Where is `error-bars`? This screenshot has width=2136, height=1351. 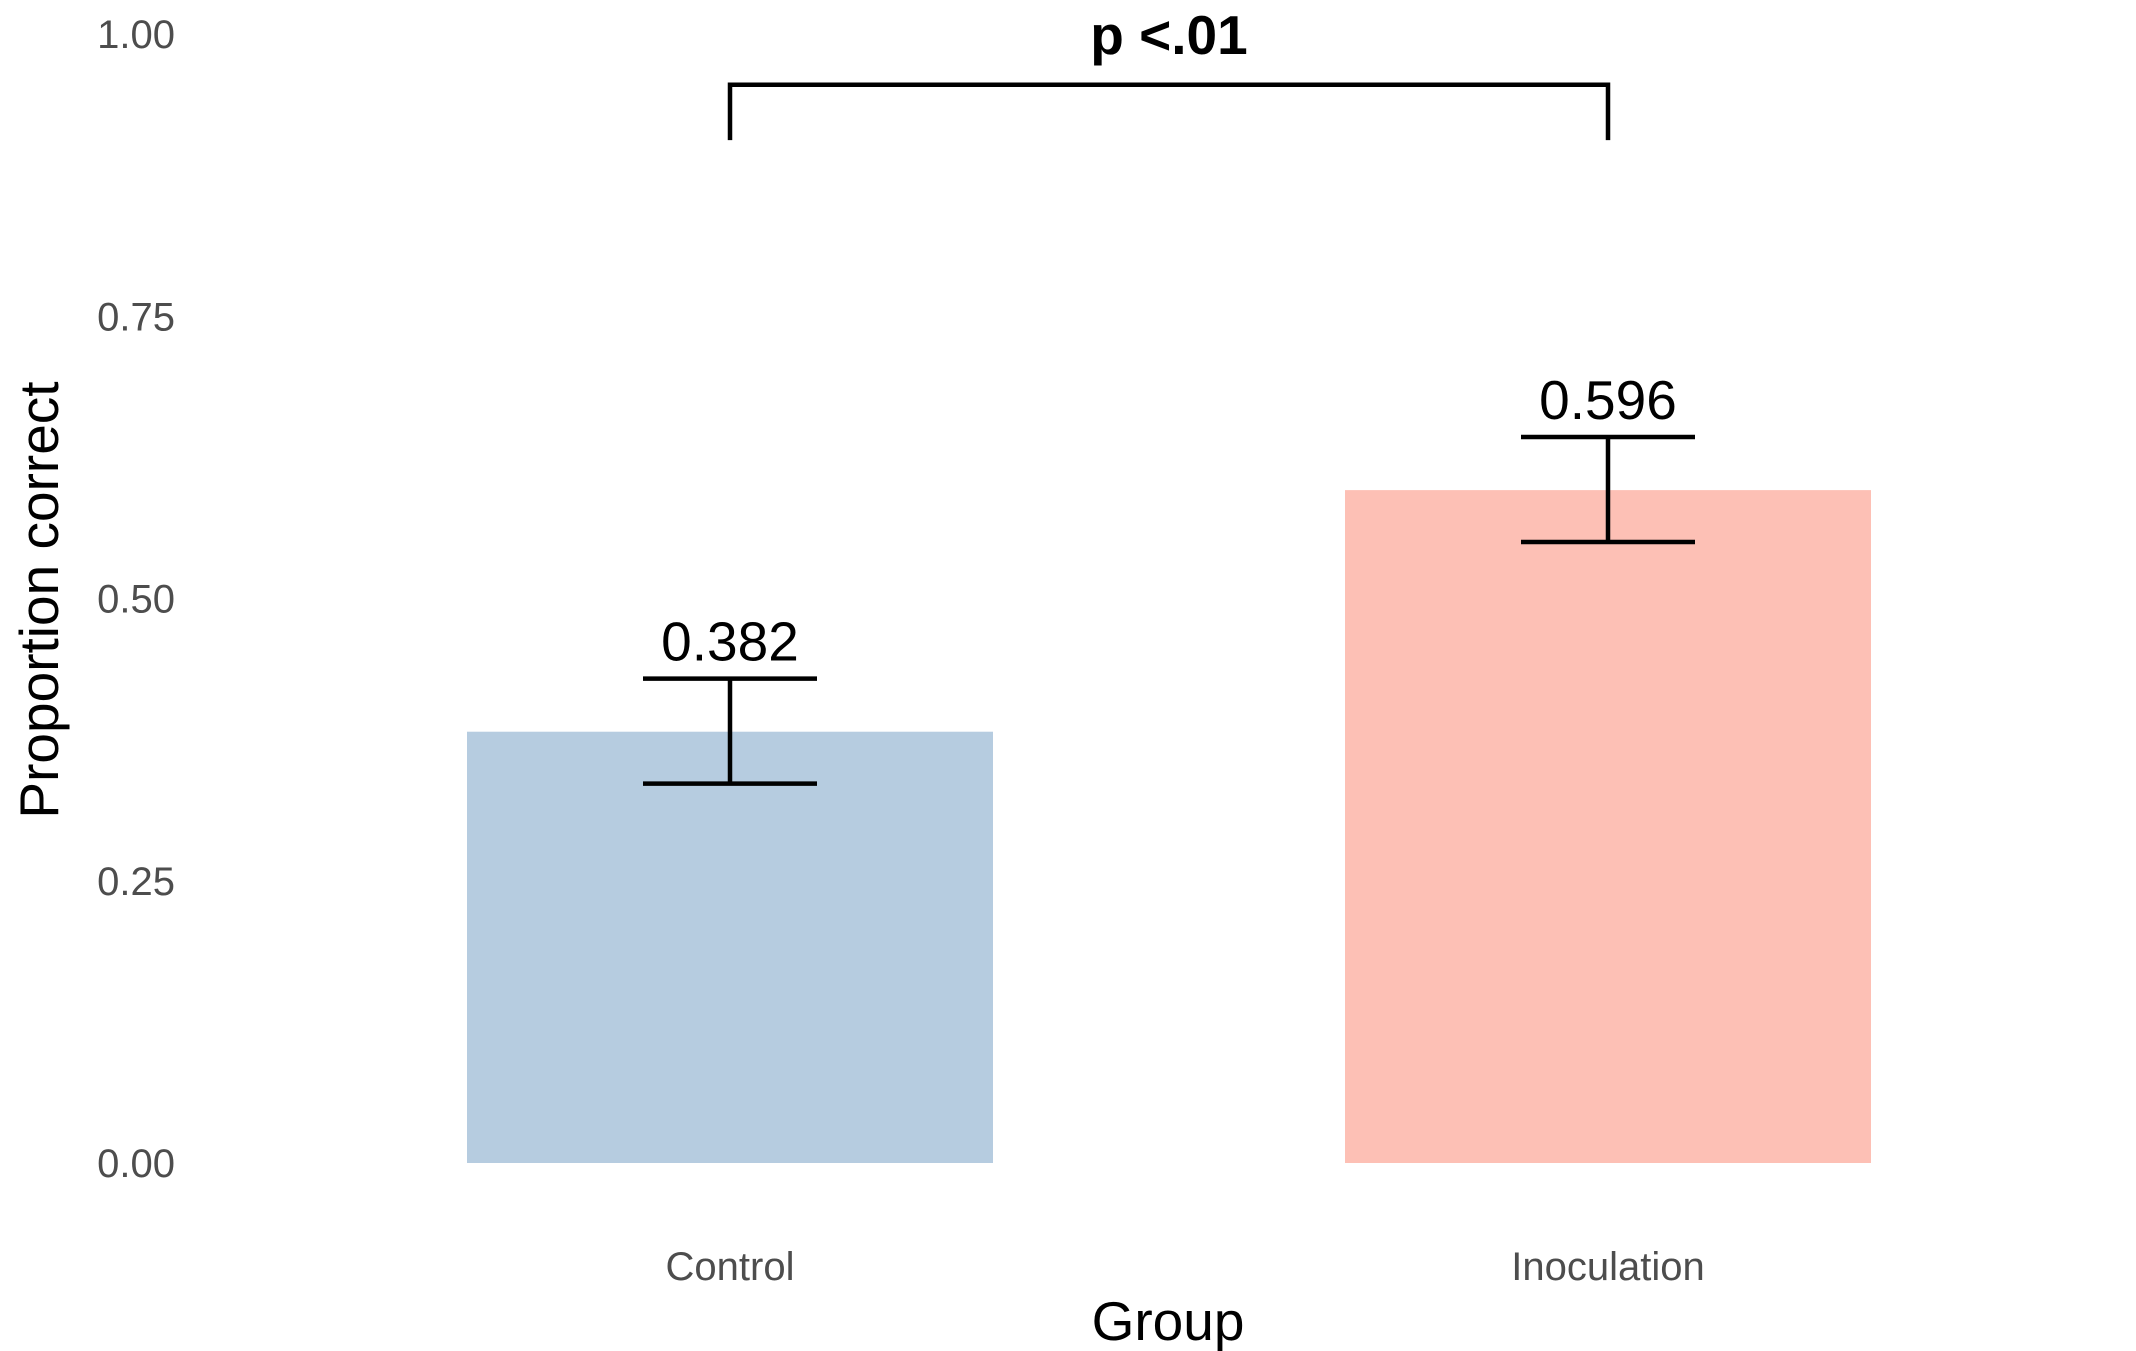
error-bars is located at coordinates (1169, 610).